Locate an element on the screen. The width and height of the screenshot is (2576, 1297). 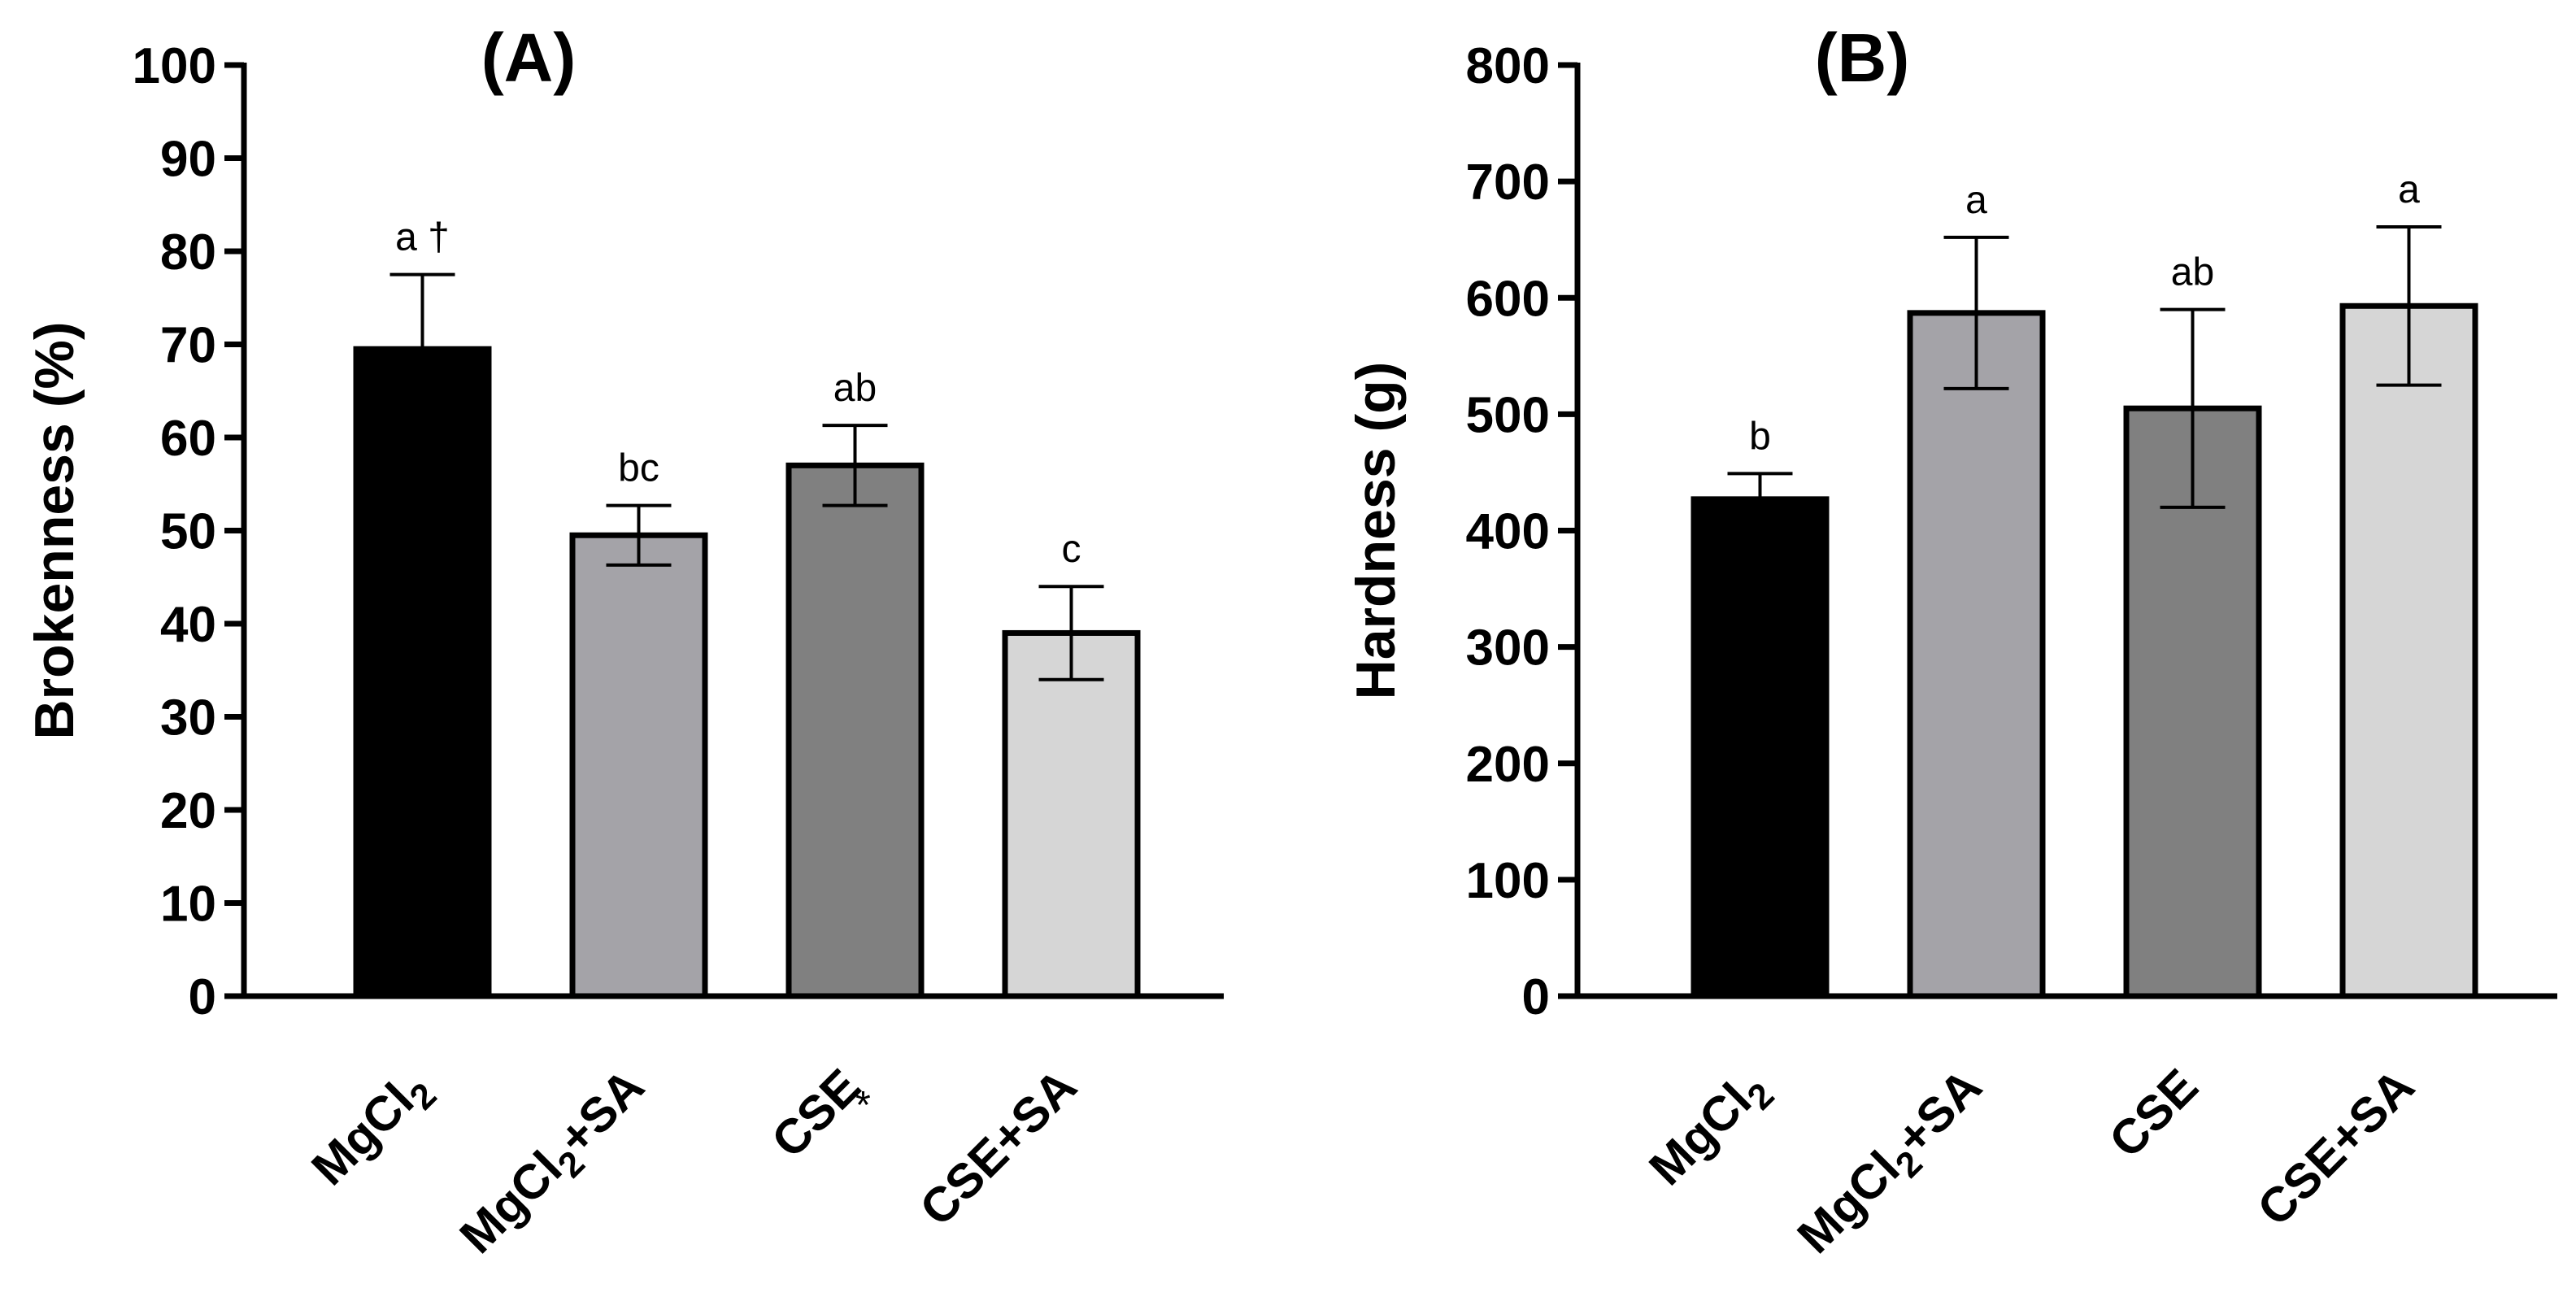
y-tick-label: 70 is located at coordinates (188, 346).